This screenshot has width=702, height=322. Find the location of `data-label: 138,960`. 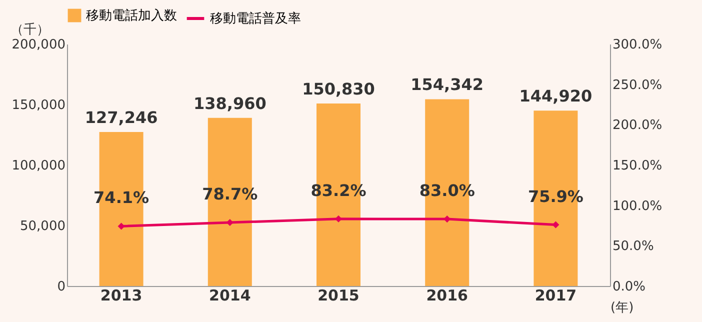

data-label: 138,960 is located at coordinates (229, 103).